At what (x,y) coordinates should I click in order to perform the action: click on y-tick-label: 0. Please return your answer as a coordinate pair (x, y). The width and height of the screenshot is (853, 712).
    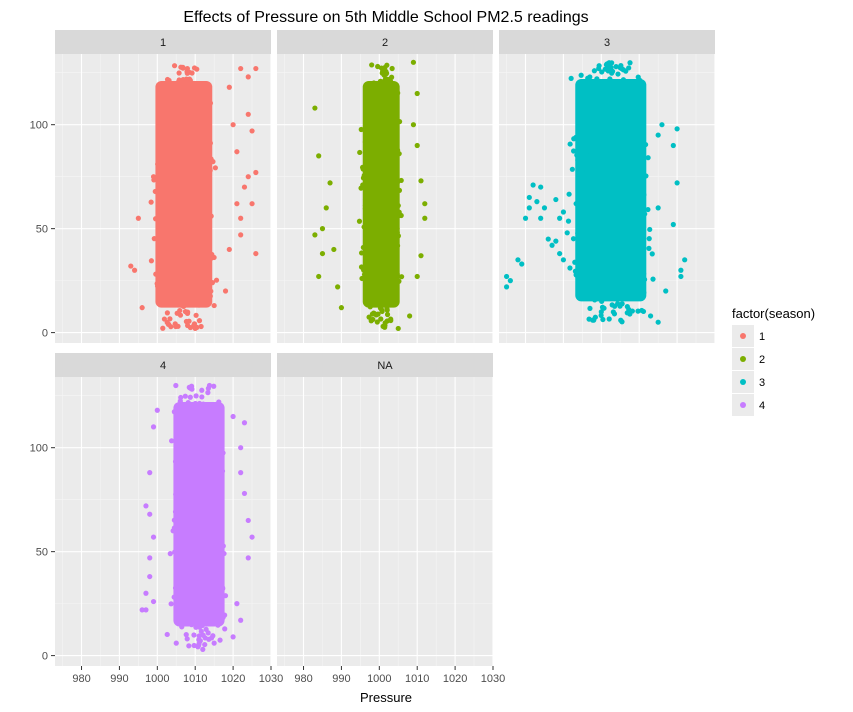
    Looking at the image, I should click on (45, 657).